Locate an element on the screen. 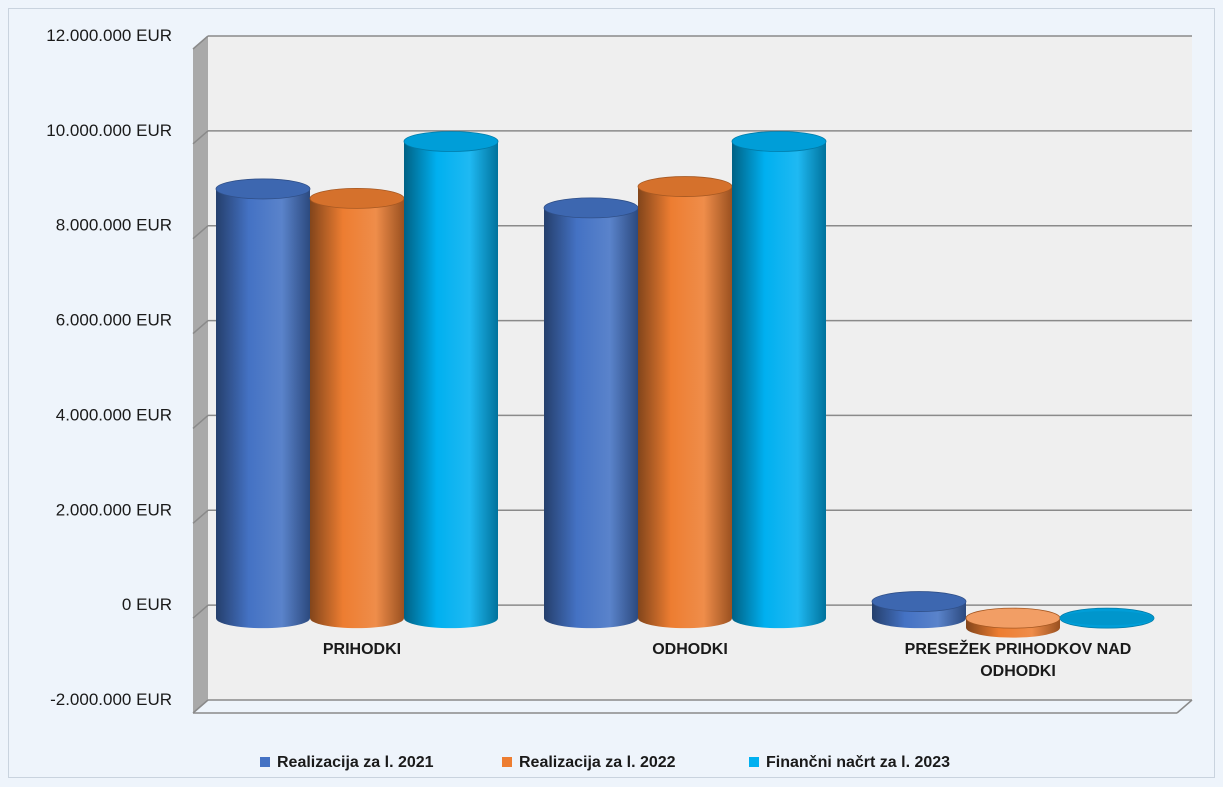 This screenshot has height=787, width=1223. side-wall is located at coordinates (200, 374).